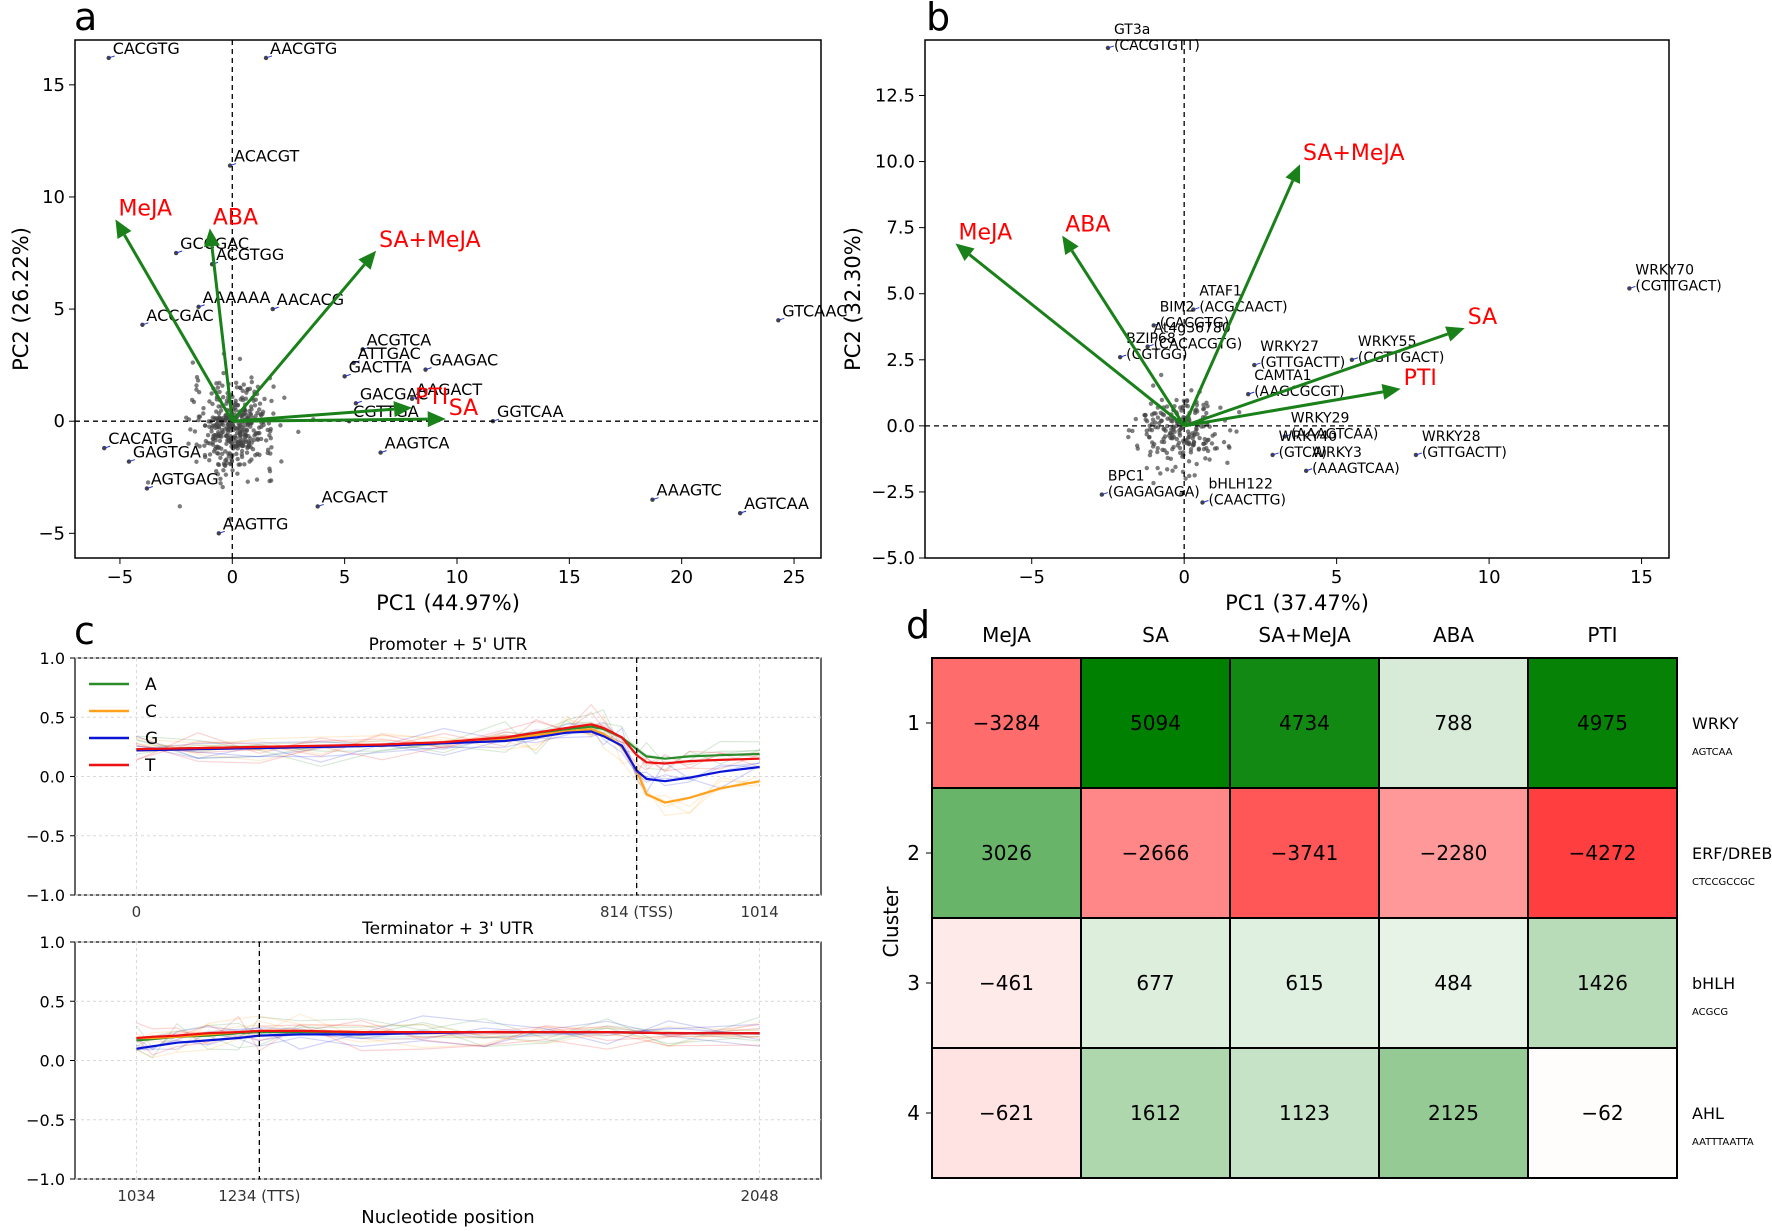 The image size is (1772, 1231). I want to click on x-tick-label: 25, so click(794, 577).